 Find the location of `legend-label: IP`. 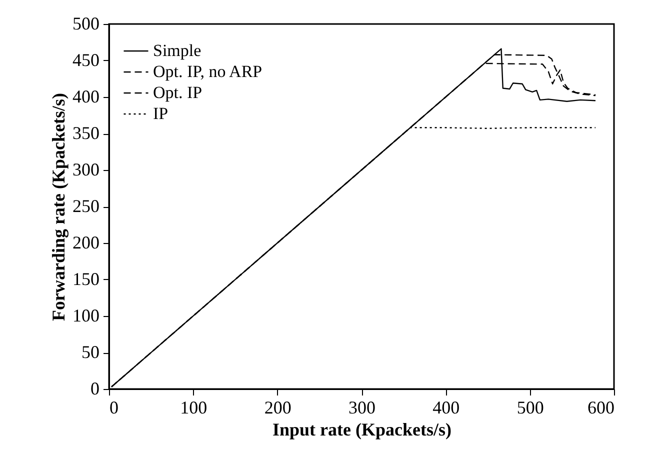

legend-label: IP is located at coordinates (160, 113).